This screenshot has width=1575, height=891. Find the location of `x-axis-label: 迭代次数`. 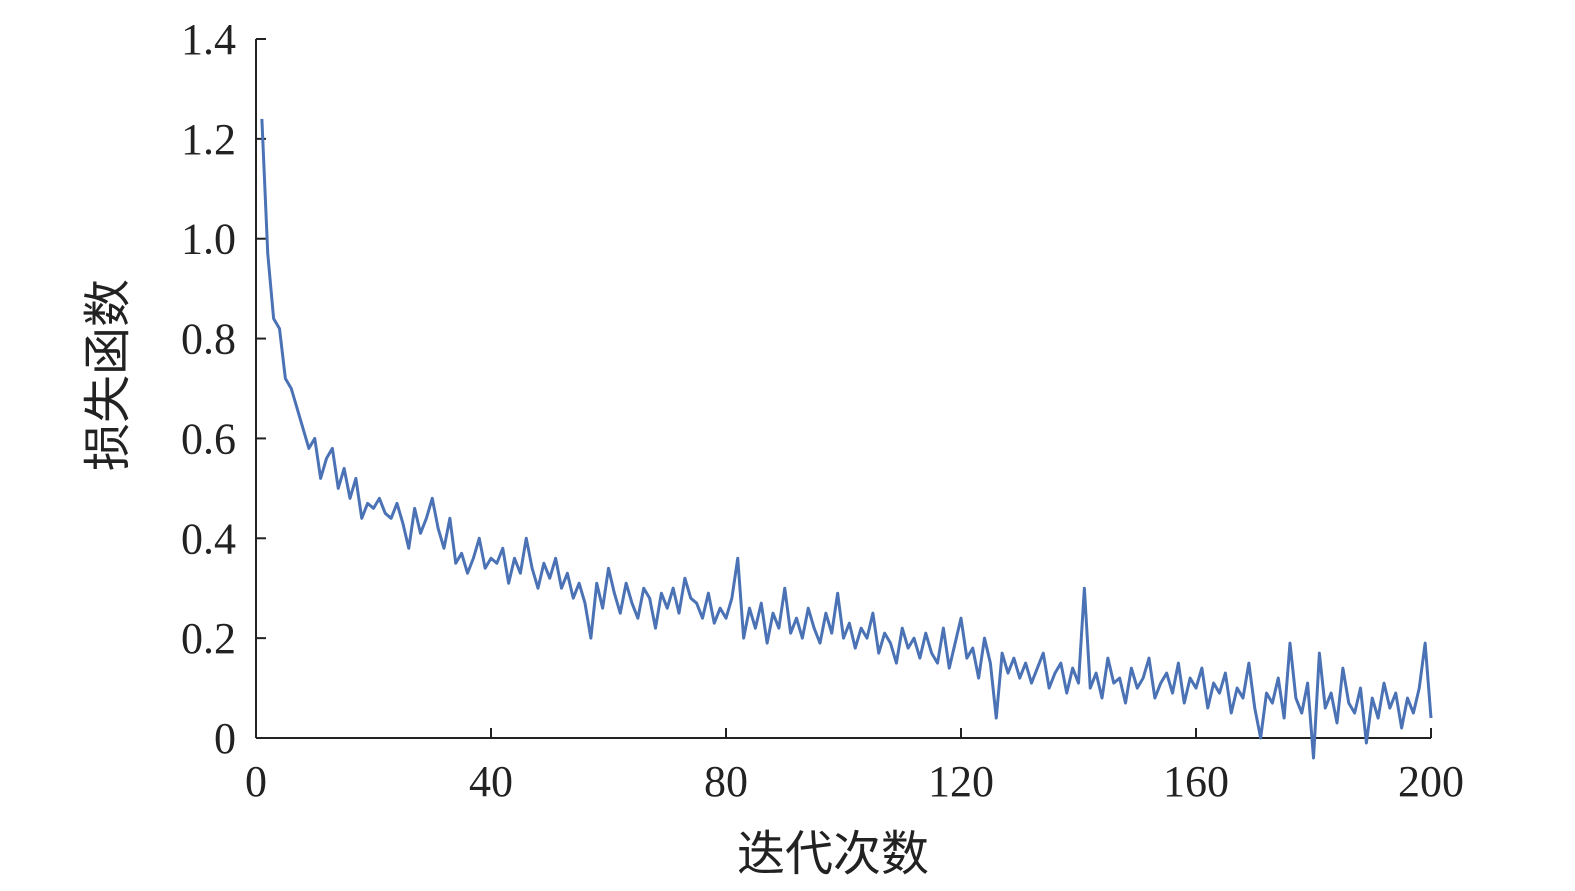

x-axis-label: 迭代次数 is located at coordinates (833, 854).